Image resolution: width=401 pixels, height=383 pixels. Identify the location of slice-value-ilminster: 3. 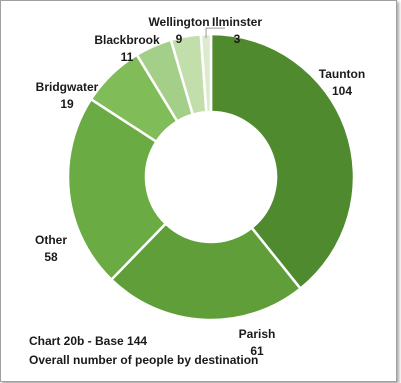
(237, 39).